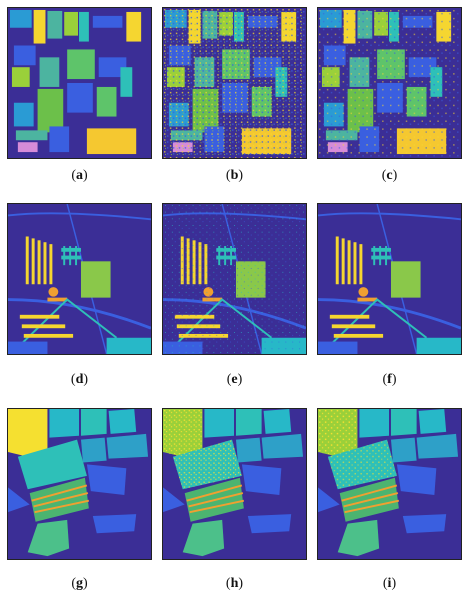  I want to click on caption-g: (g), so click(79, 583).